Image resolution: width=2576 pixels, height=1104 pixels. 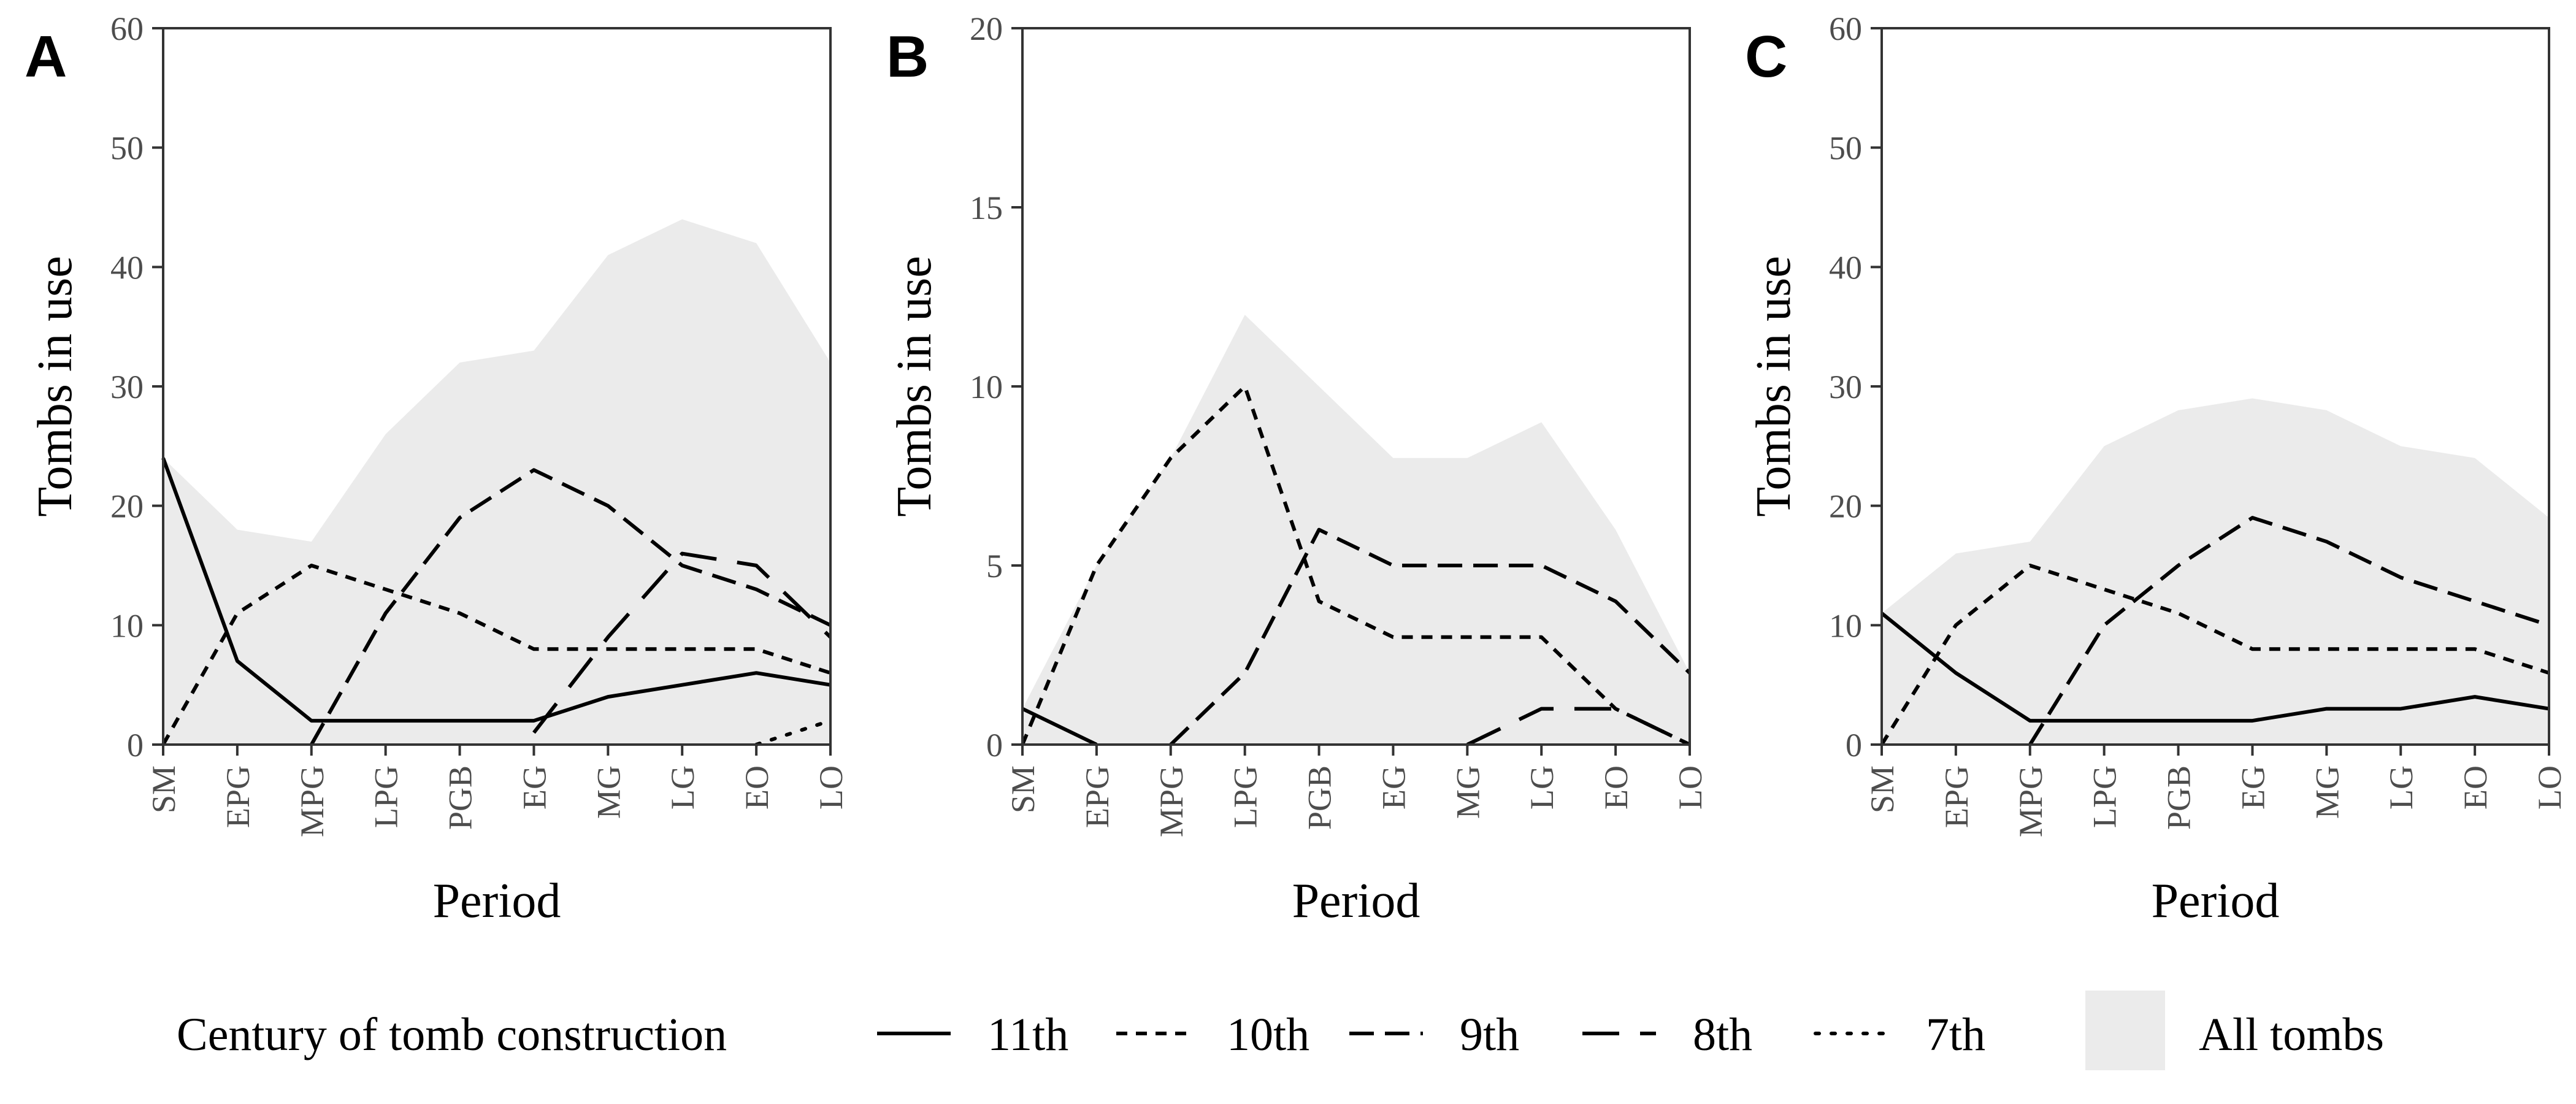 What do you see at coordinates (1212, 1034) in the screenshot?
I see `legend-item-10th: 10th` at bounding box center [1212, 1034].